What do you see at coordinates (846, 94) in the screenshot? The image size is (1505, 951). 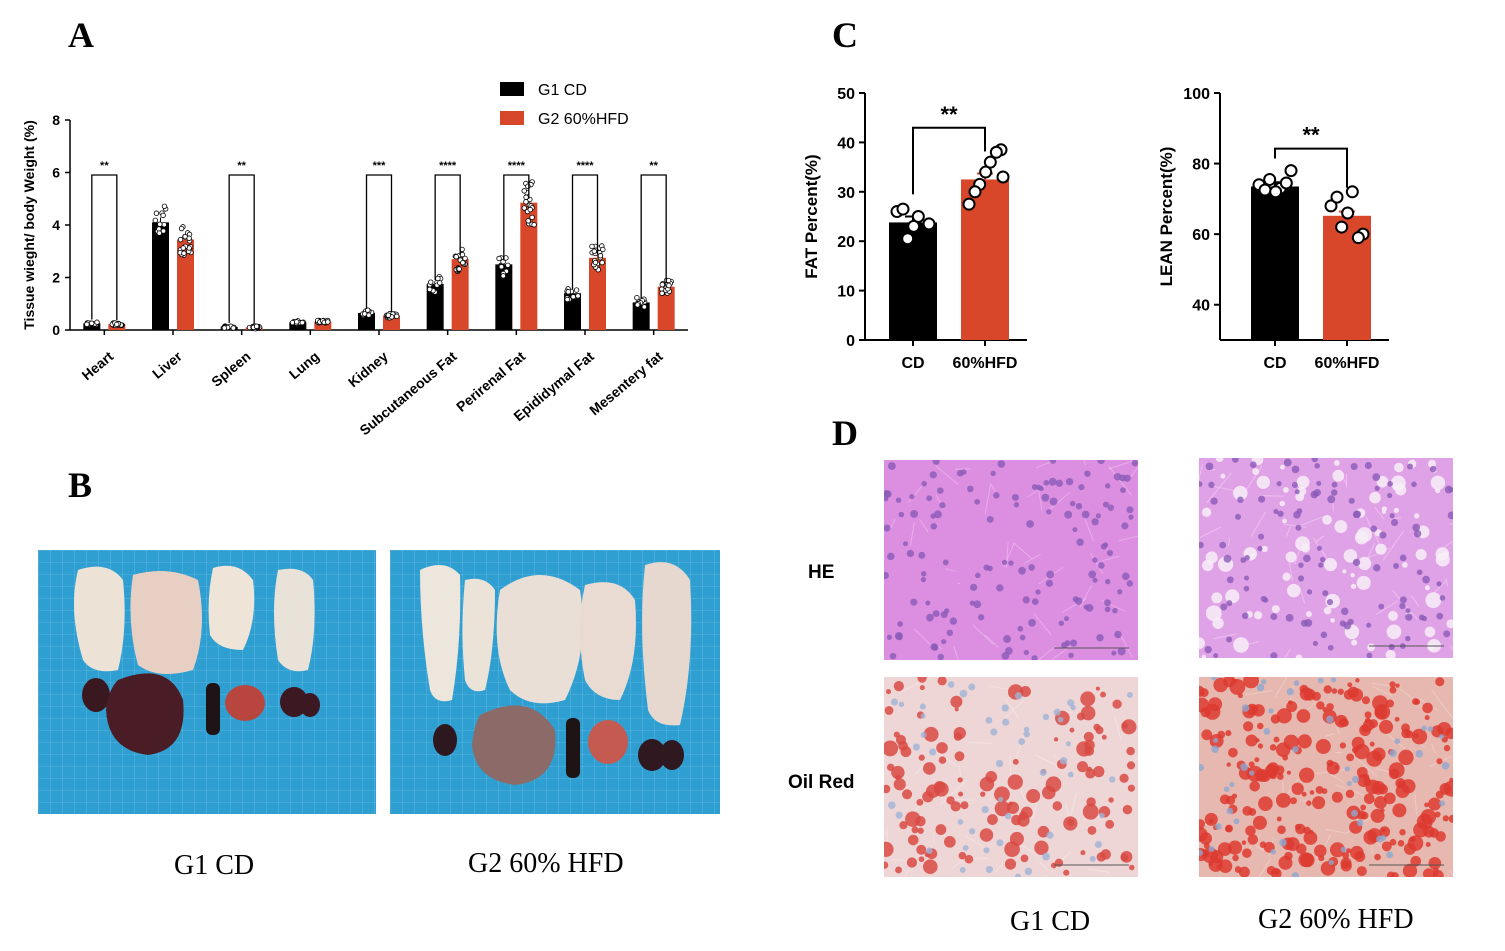 I see `y-tick-label: 50` at bounding box center [846, 94].